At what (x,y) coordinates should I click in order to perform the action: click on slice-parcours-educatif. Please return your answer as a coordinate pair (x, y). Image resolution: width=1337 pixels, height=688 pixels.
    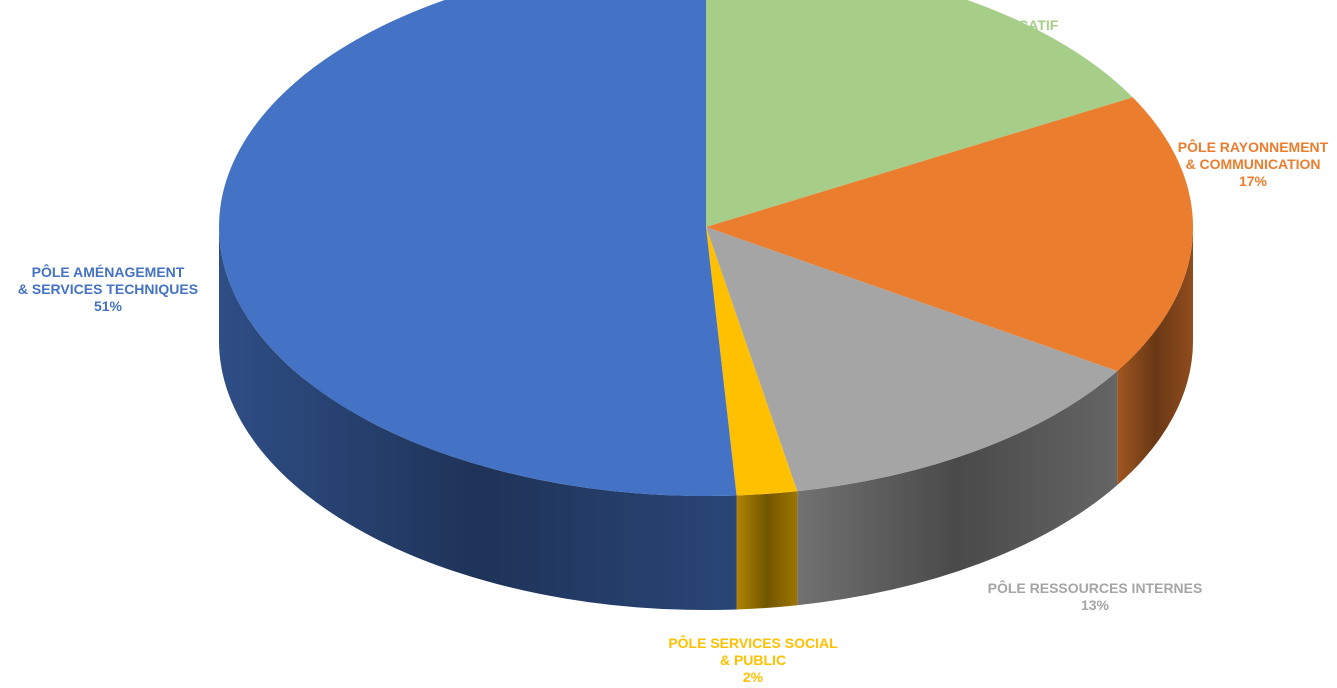
    Looking at the image, I should click on (919, 113).